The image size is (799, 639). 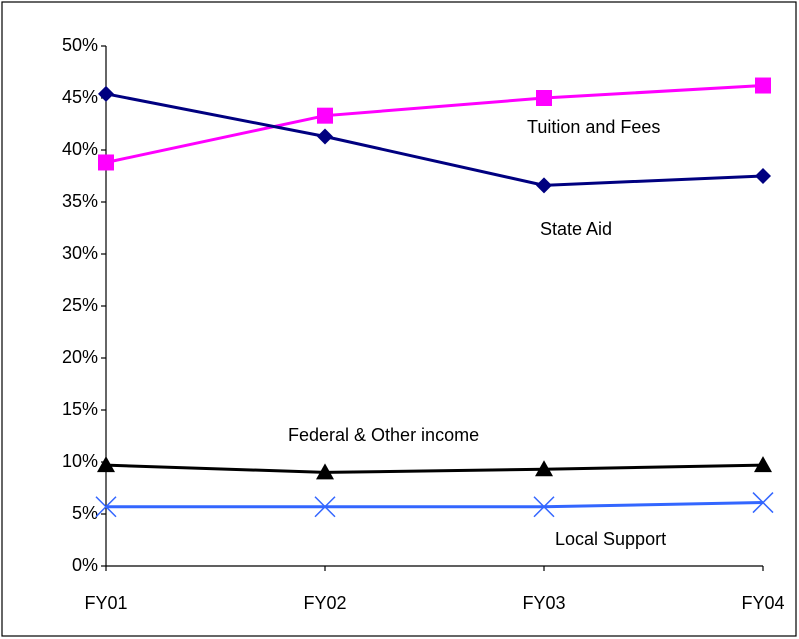 What do you see at coordinates (80, 253) in the screenshot?
I see `y-tick-label: 30%` at bounding box center [80, 253].